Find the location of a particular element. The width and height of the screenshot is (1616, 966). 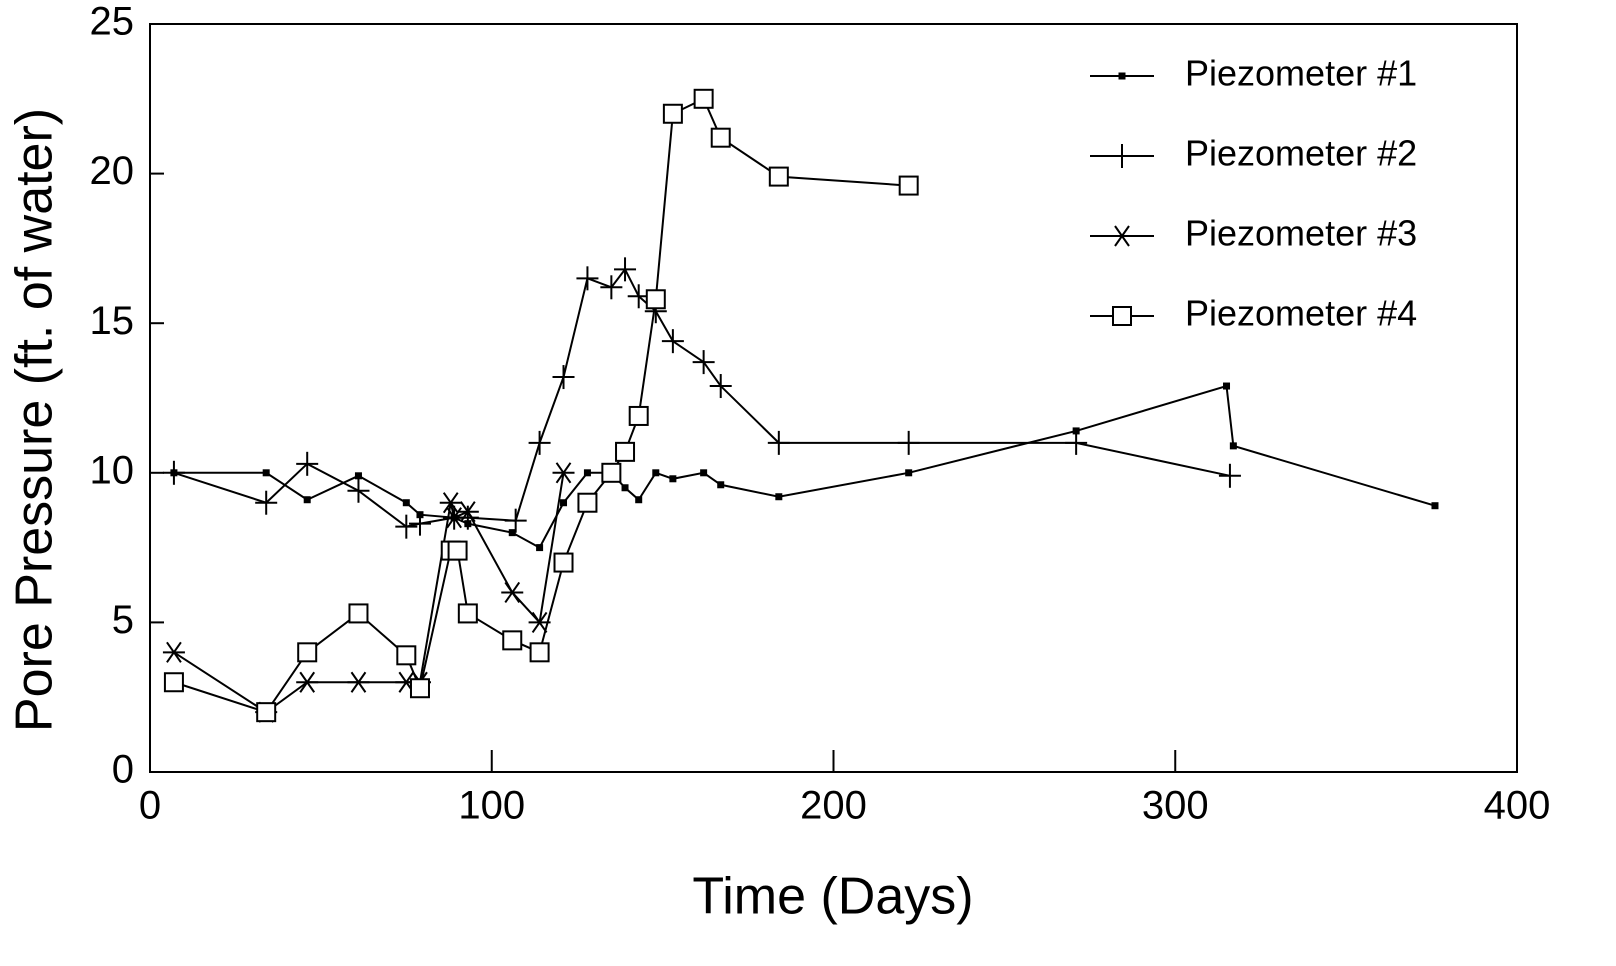

legend-text: Piezometer #1 is located at coordinates (1301, 73).